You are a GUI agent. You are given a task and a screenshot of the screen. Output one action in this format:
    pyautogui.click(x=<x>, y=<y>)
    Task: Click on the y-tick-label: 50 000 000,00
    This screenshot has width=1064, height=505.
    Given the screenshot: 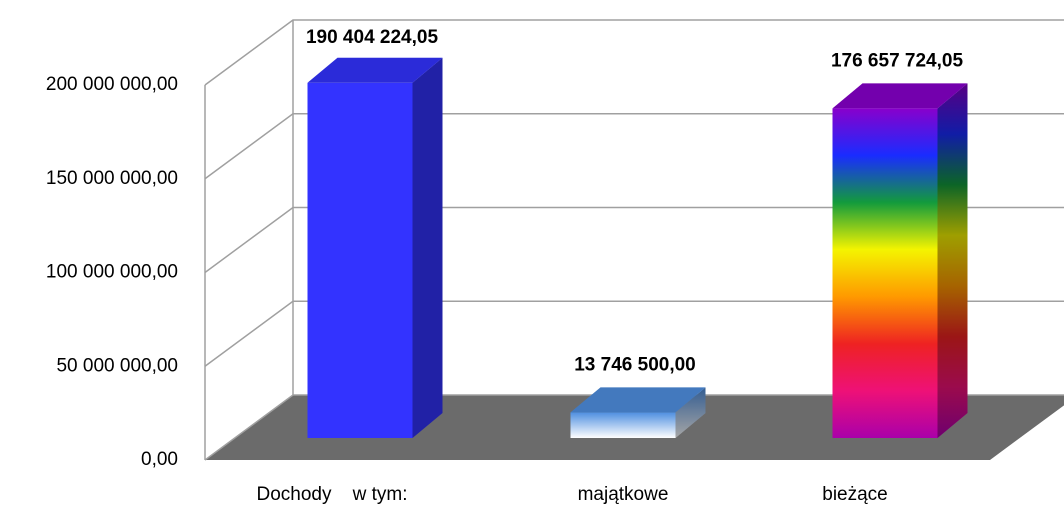 What is the action you would take?
    pyautogui.click(x=117, y=365)
    